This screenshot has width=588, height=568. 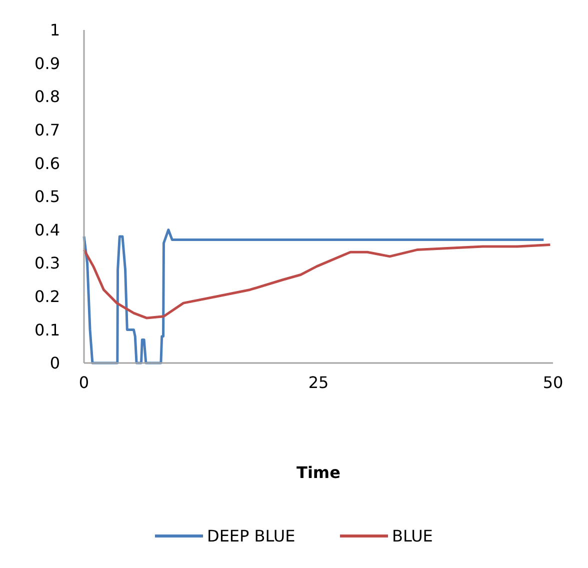 What do you see at coordinates (47, 130) in the screenshot?
I see `y-tick-label: 0.7` at bounding box center [47, 130].